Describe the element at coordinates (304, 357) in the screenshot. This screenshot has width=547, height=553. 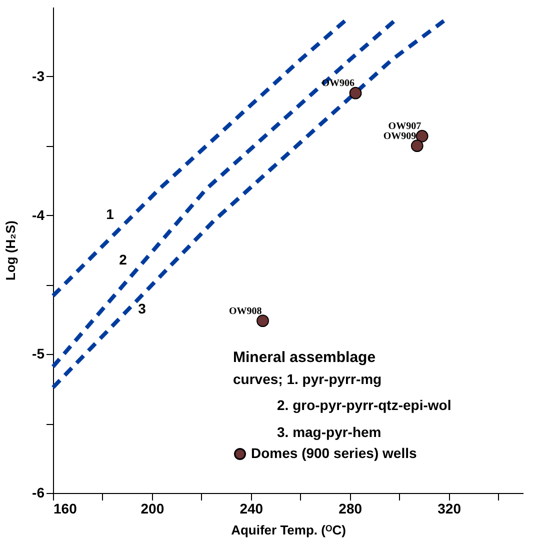
I see `annotation: Mineral assemblage` at that location.